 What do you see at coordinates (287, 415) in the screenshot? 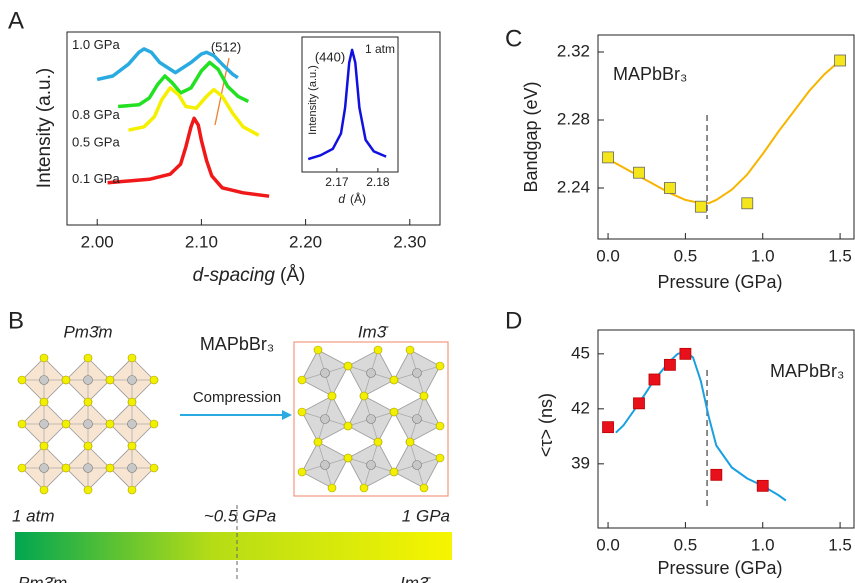
I see `arrow-head` at bounding box center [287, 415].